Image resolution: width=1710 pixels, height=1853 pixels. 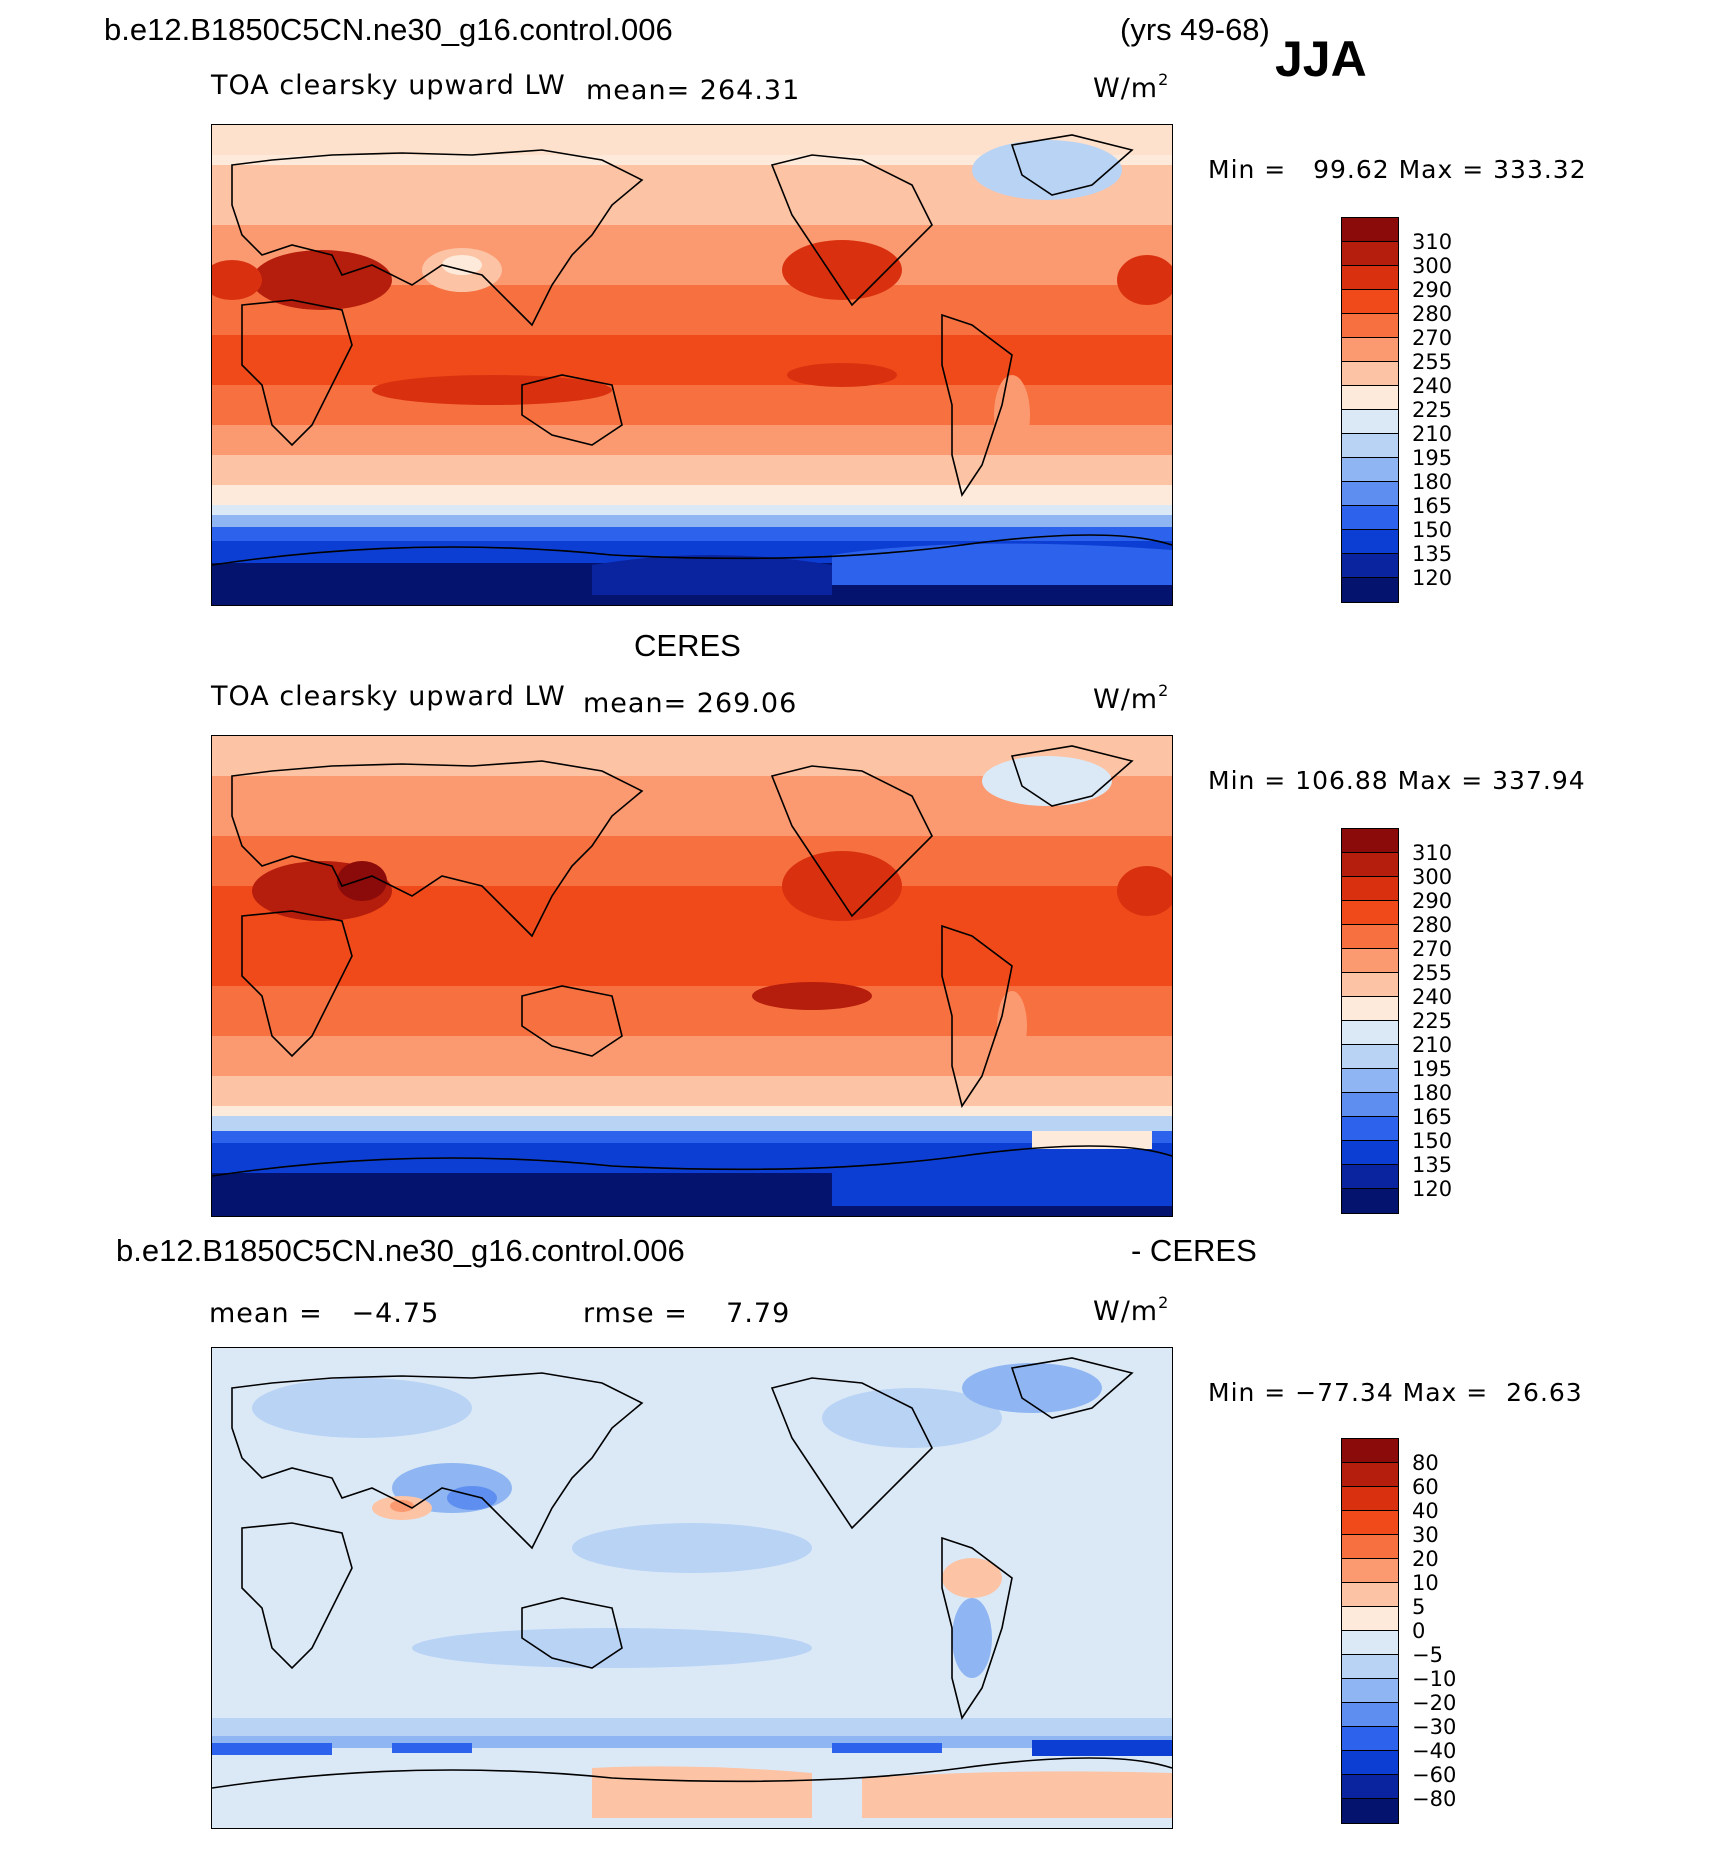 I want to click on panel3-units-base: W/m, so click(x=1126, y=1311).